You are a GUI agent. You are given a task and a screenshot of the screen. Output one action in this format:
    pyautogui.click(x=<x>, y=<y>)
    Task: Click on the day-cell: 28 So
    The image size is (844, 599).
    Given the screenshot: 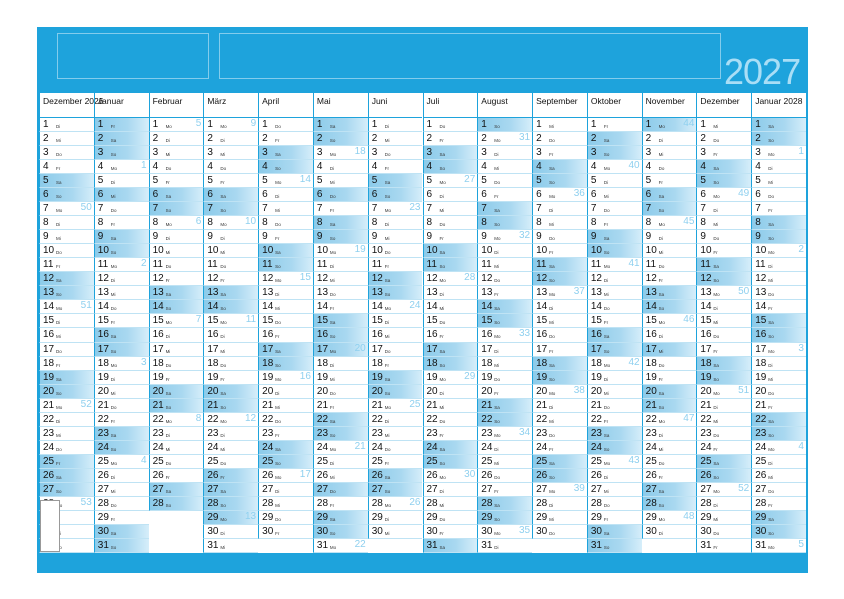 What is the action you would take?
    pyautogui.click(x=669, y=503)
    